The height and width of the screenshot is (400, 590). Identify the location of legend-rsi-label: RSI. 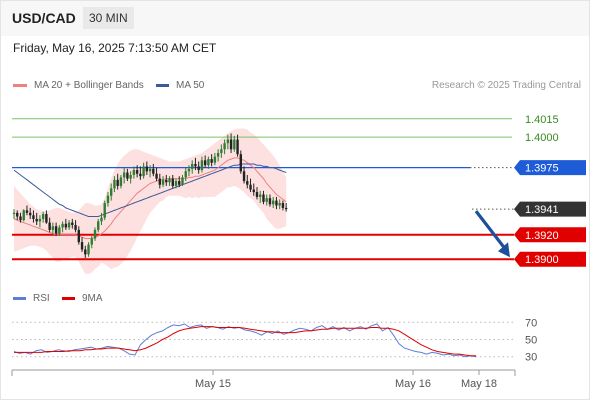
(41, 298).